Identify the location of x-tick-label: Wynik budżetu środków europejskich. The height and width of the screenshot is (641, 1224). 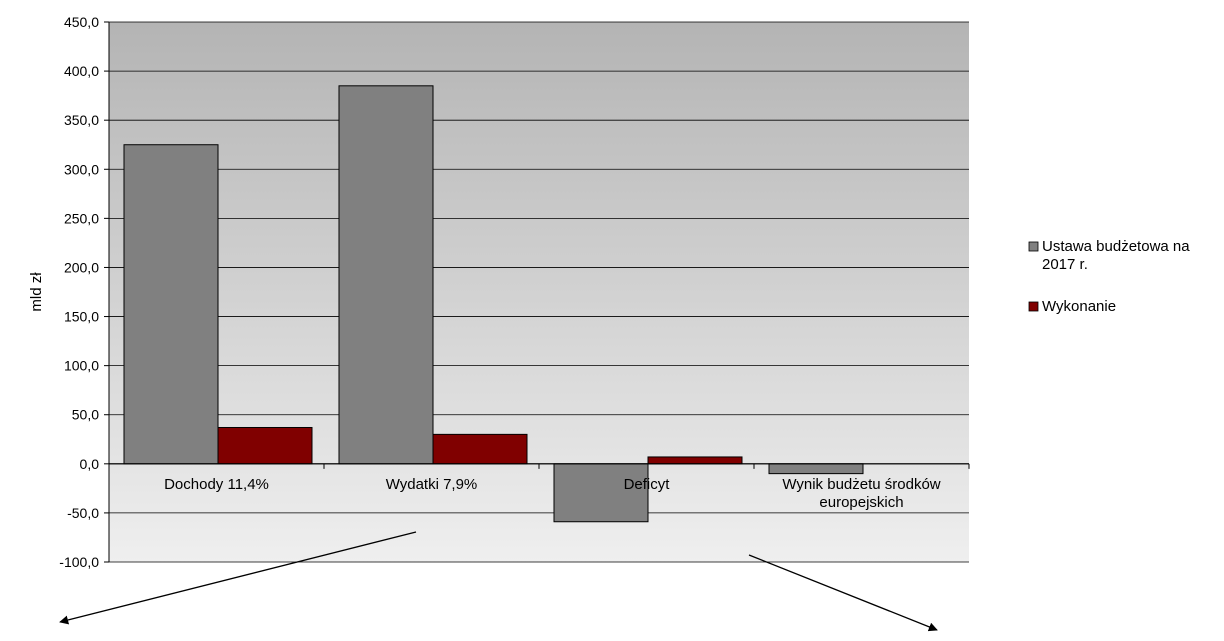
(861, 493).